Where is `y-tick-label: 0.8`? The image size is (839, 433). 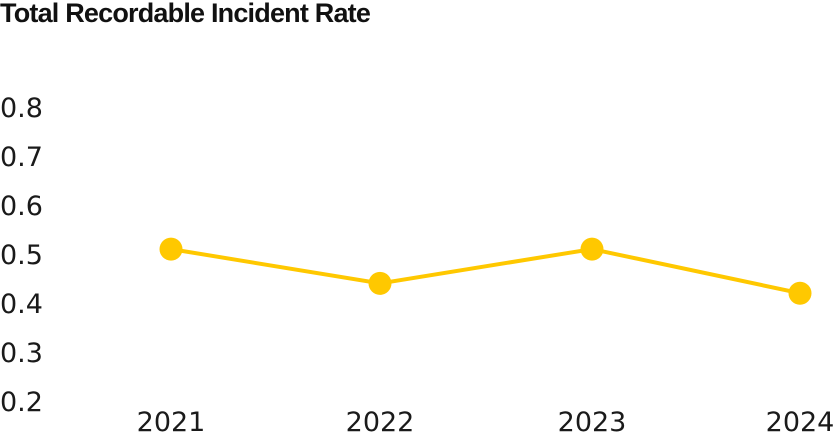 y-tick-label: 0.8 is located at coordinates (21, 108).